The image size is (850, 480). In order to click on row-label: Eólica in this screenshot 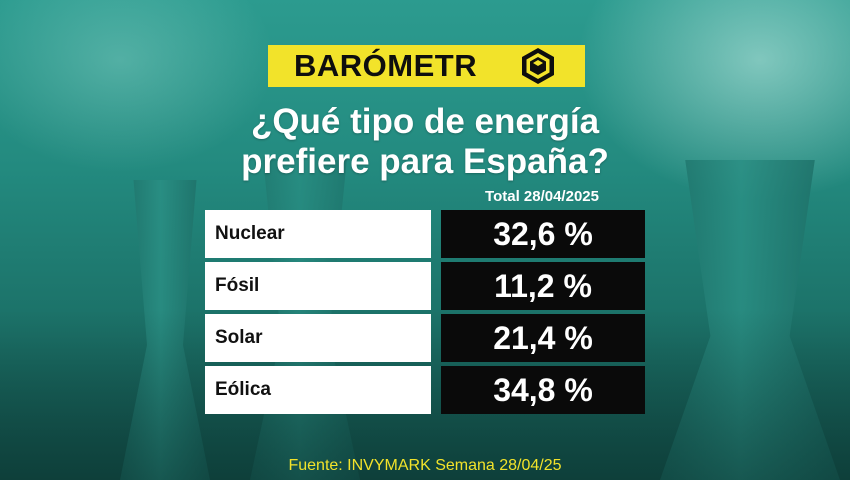, I will do `click(243, 389)`.